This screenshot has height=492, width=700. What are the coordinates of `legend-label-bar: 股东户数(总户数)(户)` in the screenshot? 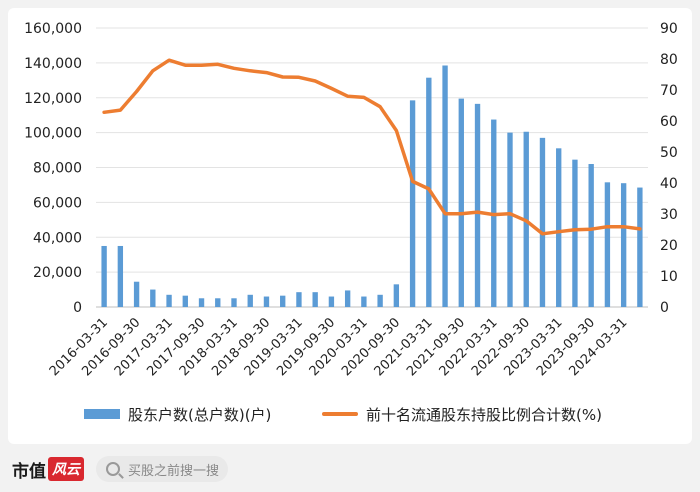 It's located at (200, 414).